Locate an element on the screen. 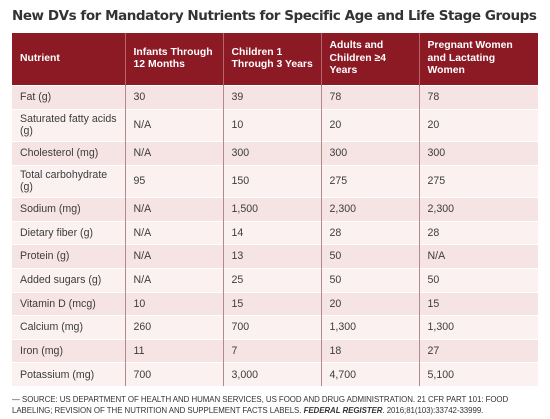  infants-value-cell: 95 is located at coordinates (174, 181).